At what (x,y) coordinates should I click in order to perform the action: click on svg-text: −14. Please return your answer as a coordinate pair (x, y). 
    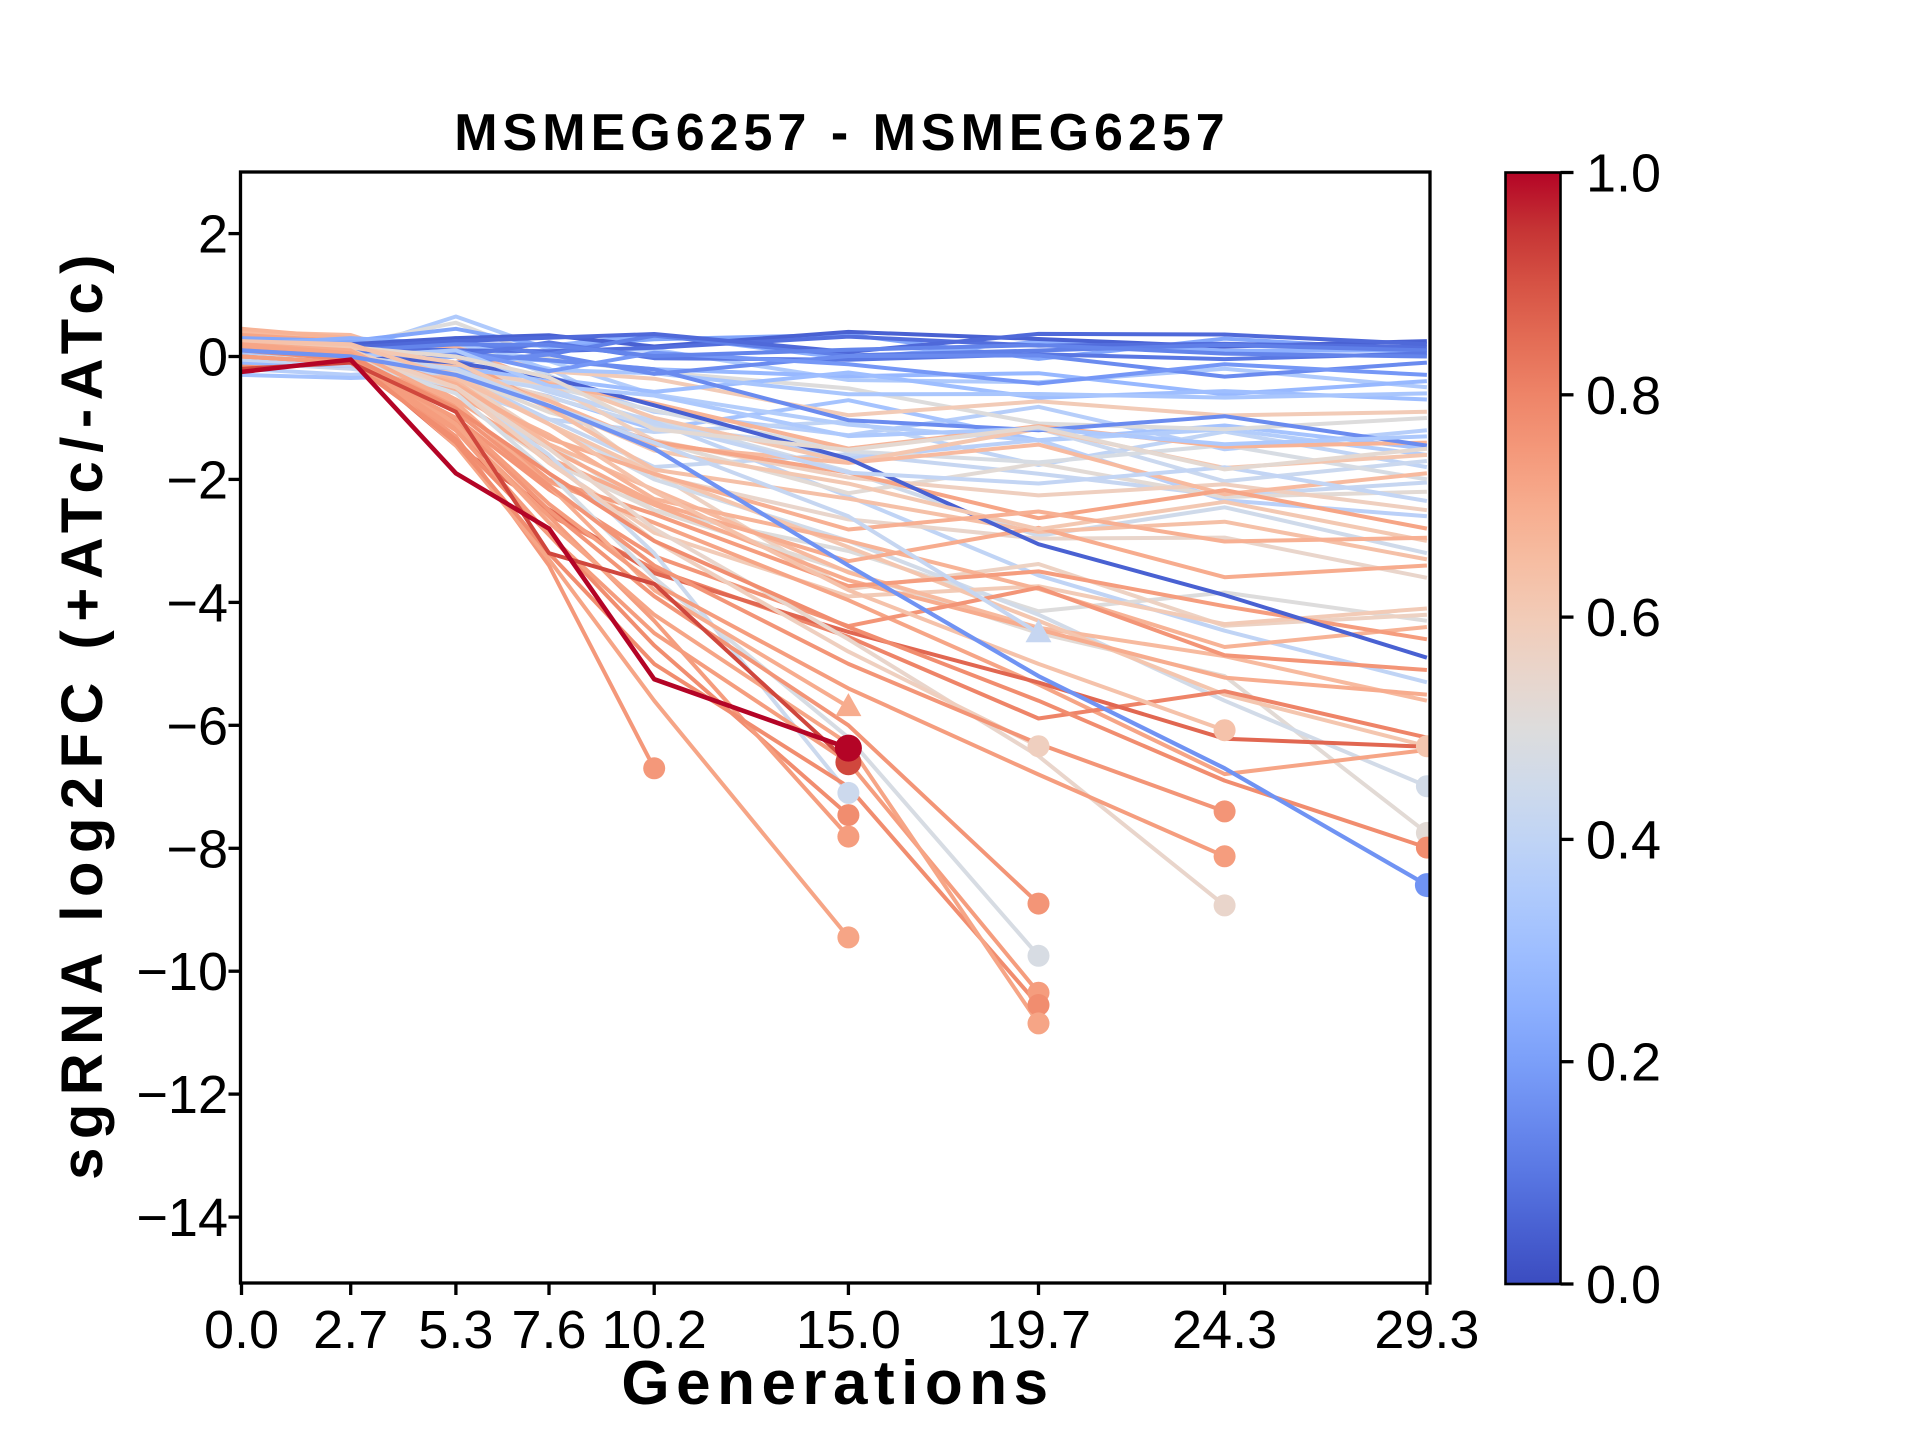
    Looking at the image, I should click on (182, 1218).